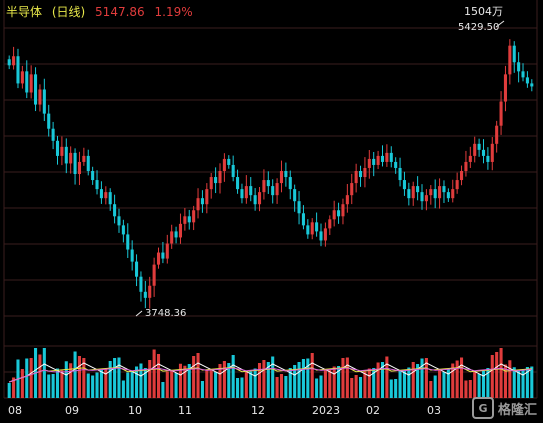 The height and width of the screenshot is (423, 543). Describe the element at coordinates (478, 27) in the screenshot. I see `high-annotation: 5429.50` at that location.